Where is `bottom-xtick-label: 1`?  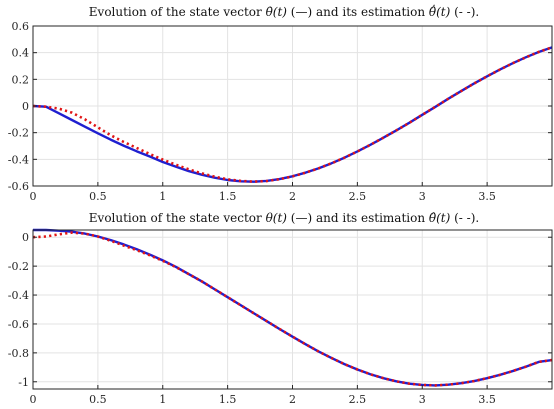 bottom-xtick-label: 1 is located at coordinates (162, 399).